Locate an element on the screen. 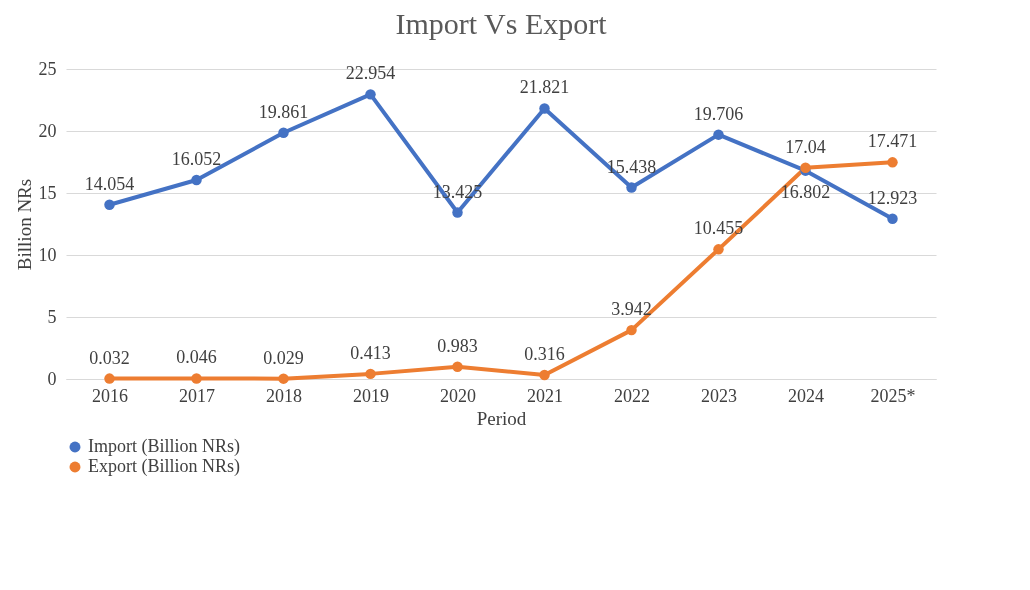 The height and width of the screenshot is (590, 1030). data-label: 0.983 is located at coordinates (457, 345).